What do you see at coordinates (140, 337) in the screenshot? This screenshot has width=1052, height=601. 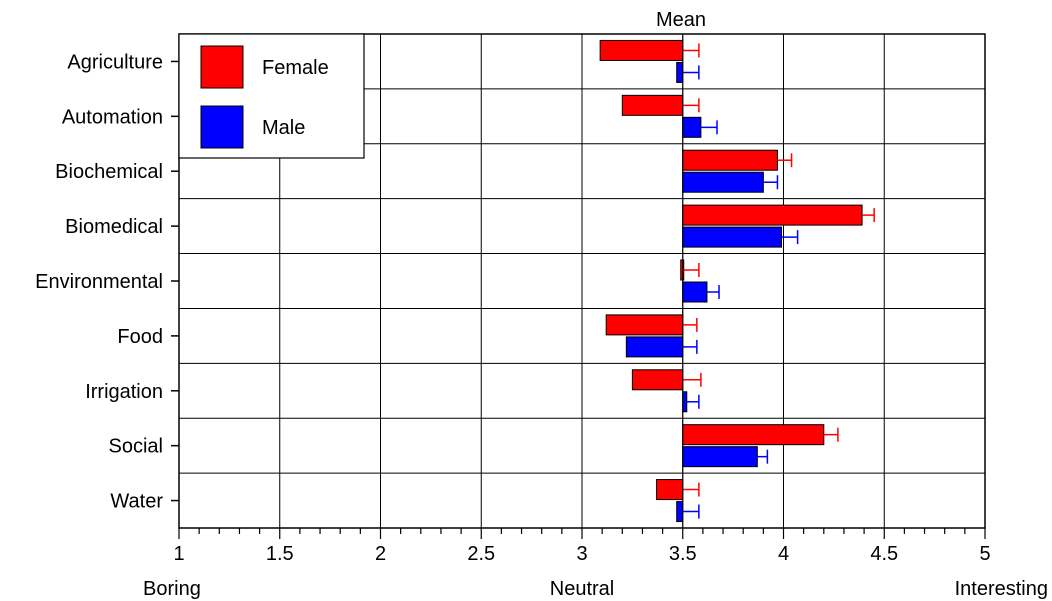 I see `category-label: Food` at bounding box center [140, 337].